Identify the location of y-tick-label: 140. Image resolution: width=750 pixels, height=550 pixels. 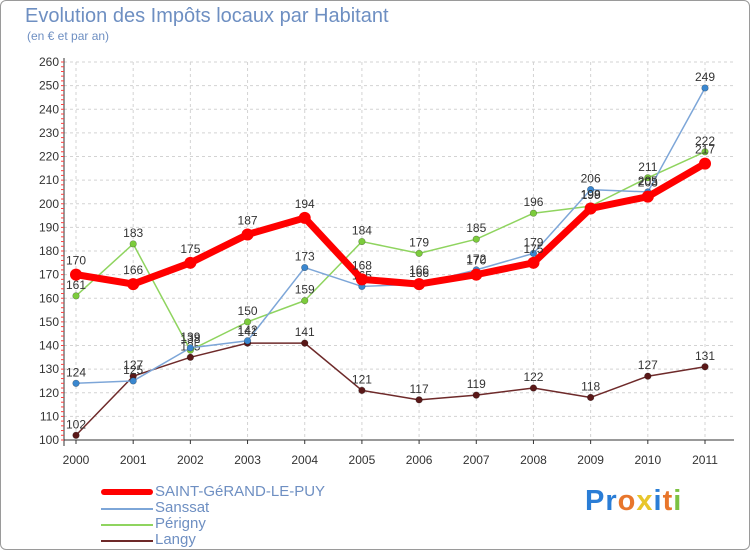
(49, 346).